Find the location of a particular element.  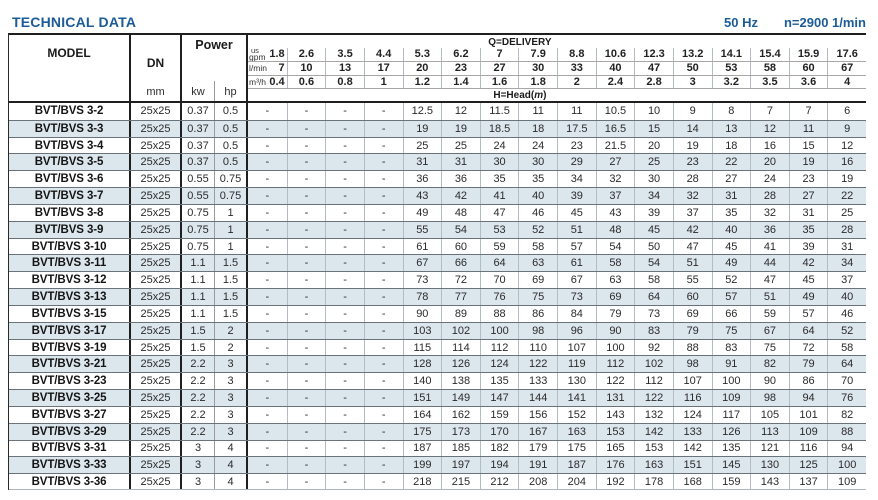

head-value-cell: 58 is located at coordinates (846, 347).